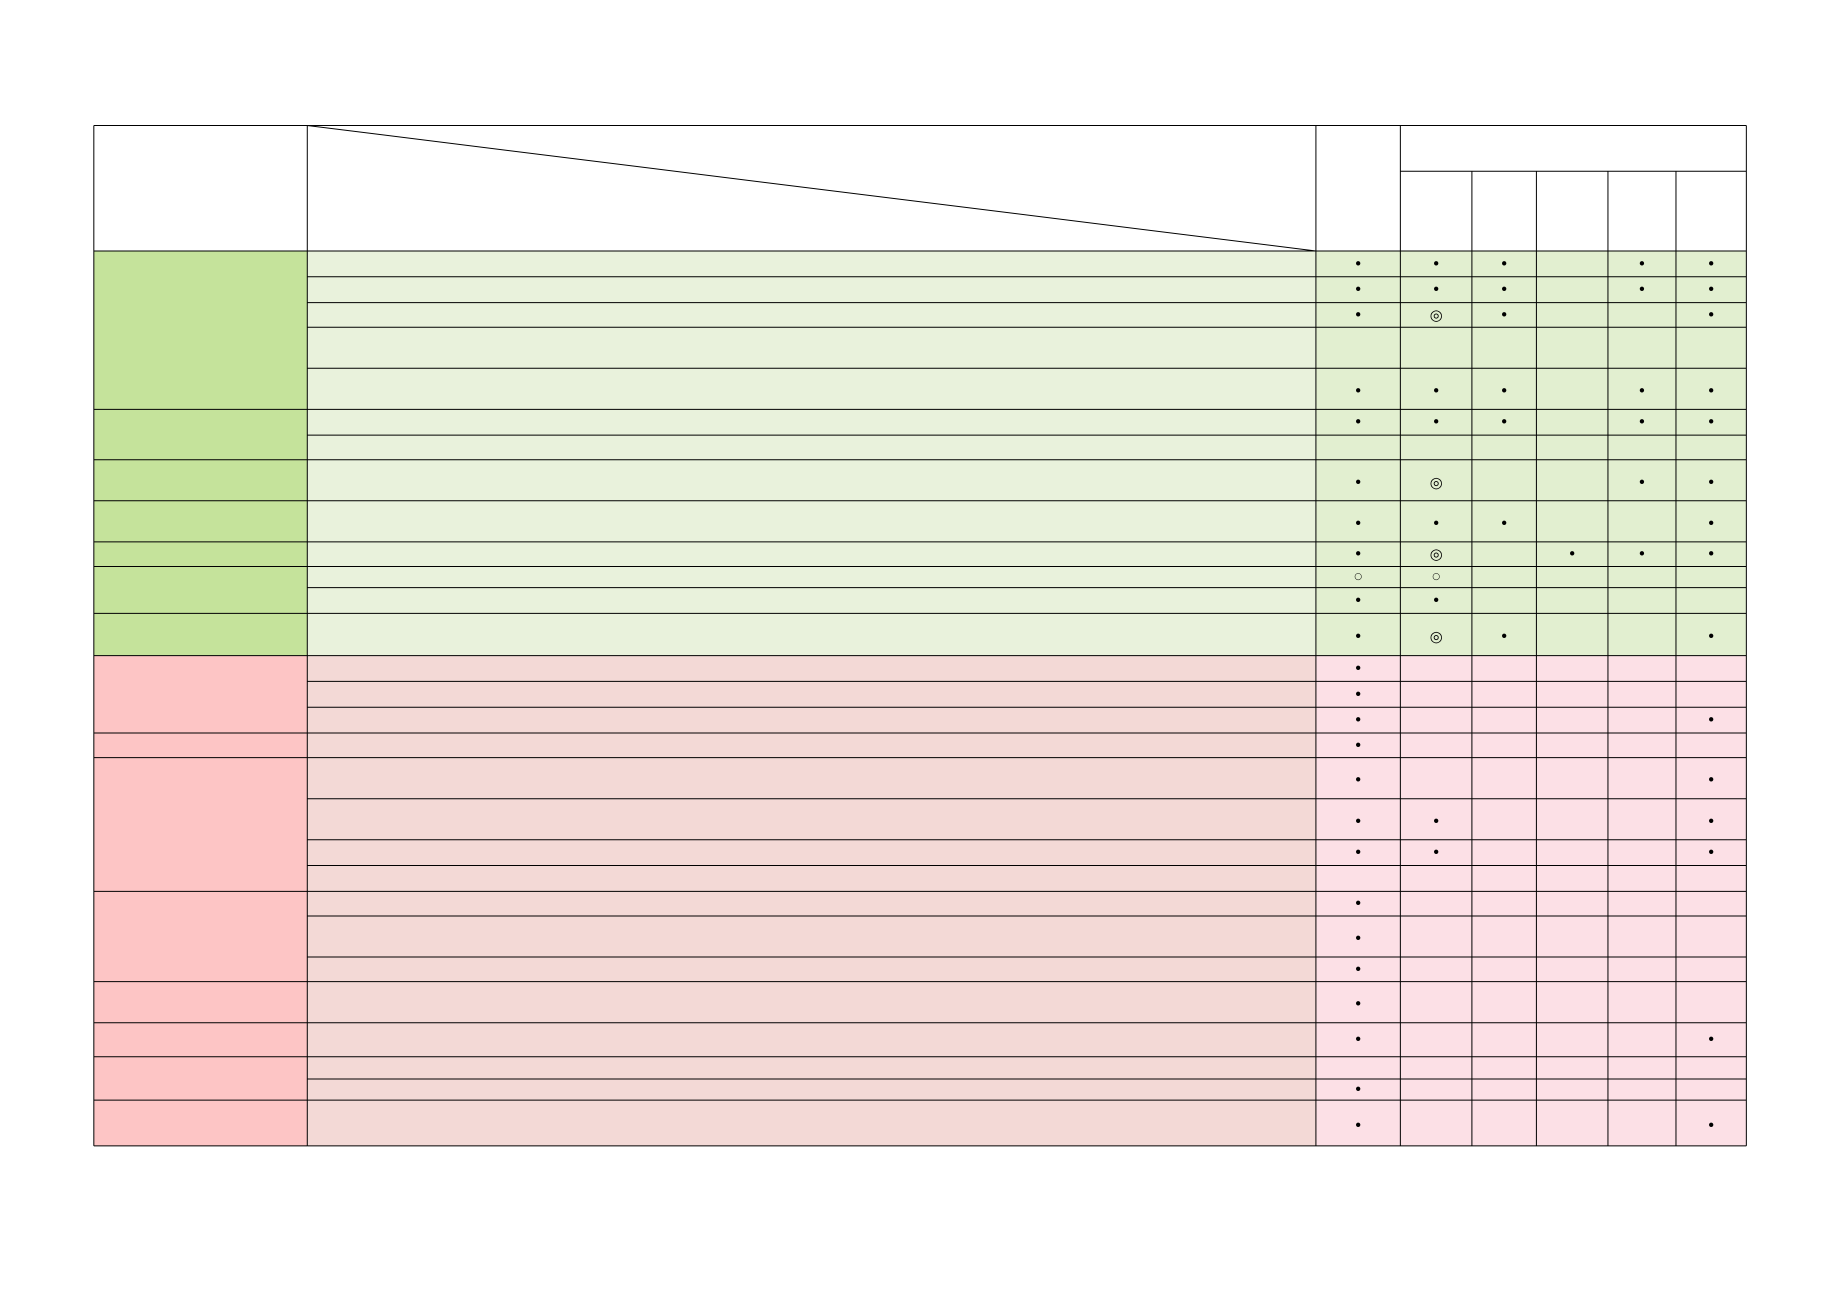 This screenshot has height=1300, width=1839. What do you see at coordinates (1436, 554) in the screenshot?
I see `cell-mark: ◎` at bounding box center [1436, 554].